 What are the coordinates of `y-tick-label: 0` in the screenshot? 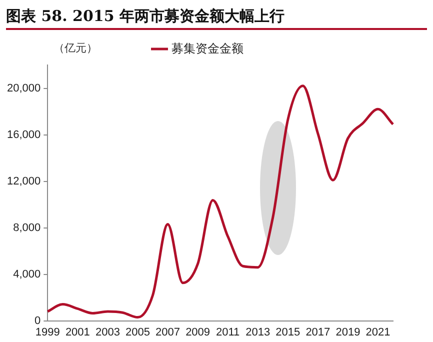 It's located at (37, 320).